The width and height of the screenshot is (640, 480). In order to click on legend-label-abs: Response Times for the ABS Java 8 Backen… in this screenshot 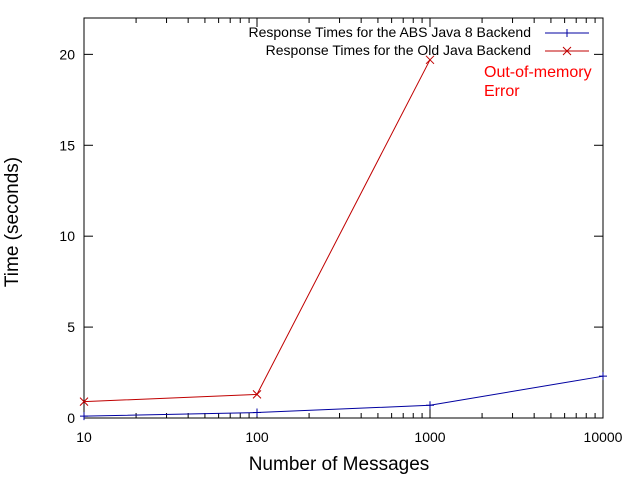, I will do `click(390, 32)`.